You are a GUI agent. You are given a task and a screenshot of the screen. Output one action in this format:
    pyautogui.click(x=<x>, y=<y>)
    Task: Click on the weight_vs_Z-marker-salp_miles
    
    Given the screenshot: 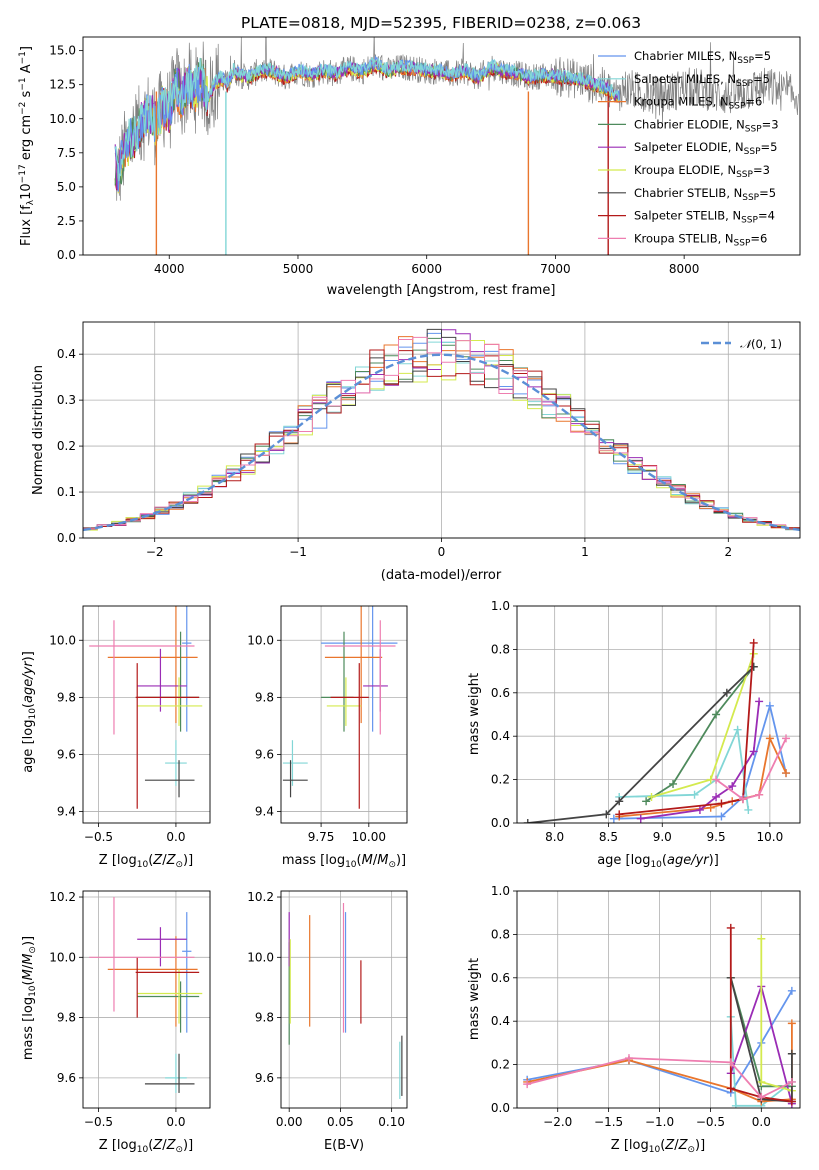 What is the action you would take?
    pyautogui.click(x=735, y=1104)
    